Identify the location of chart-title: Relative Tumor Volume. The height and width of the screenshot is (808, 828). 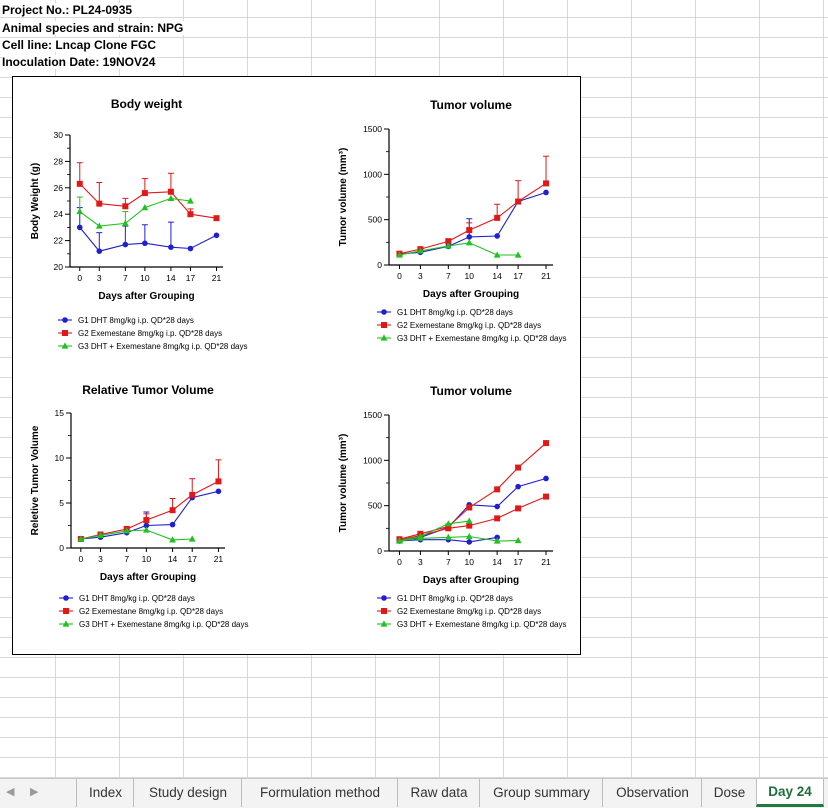
(148, 390).